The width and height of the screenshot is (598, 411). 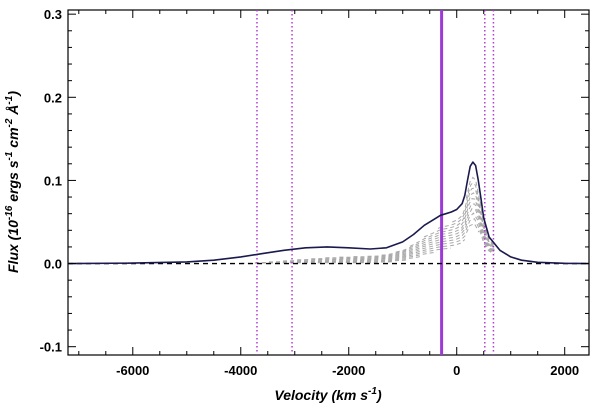 What do you see at coordinates (53, 97) in the screenshot?
I see `y-tick-label: 0.2` at bounding box center [53, 97].